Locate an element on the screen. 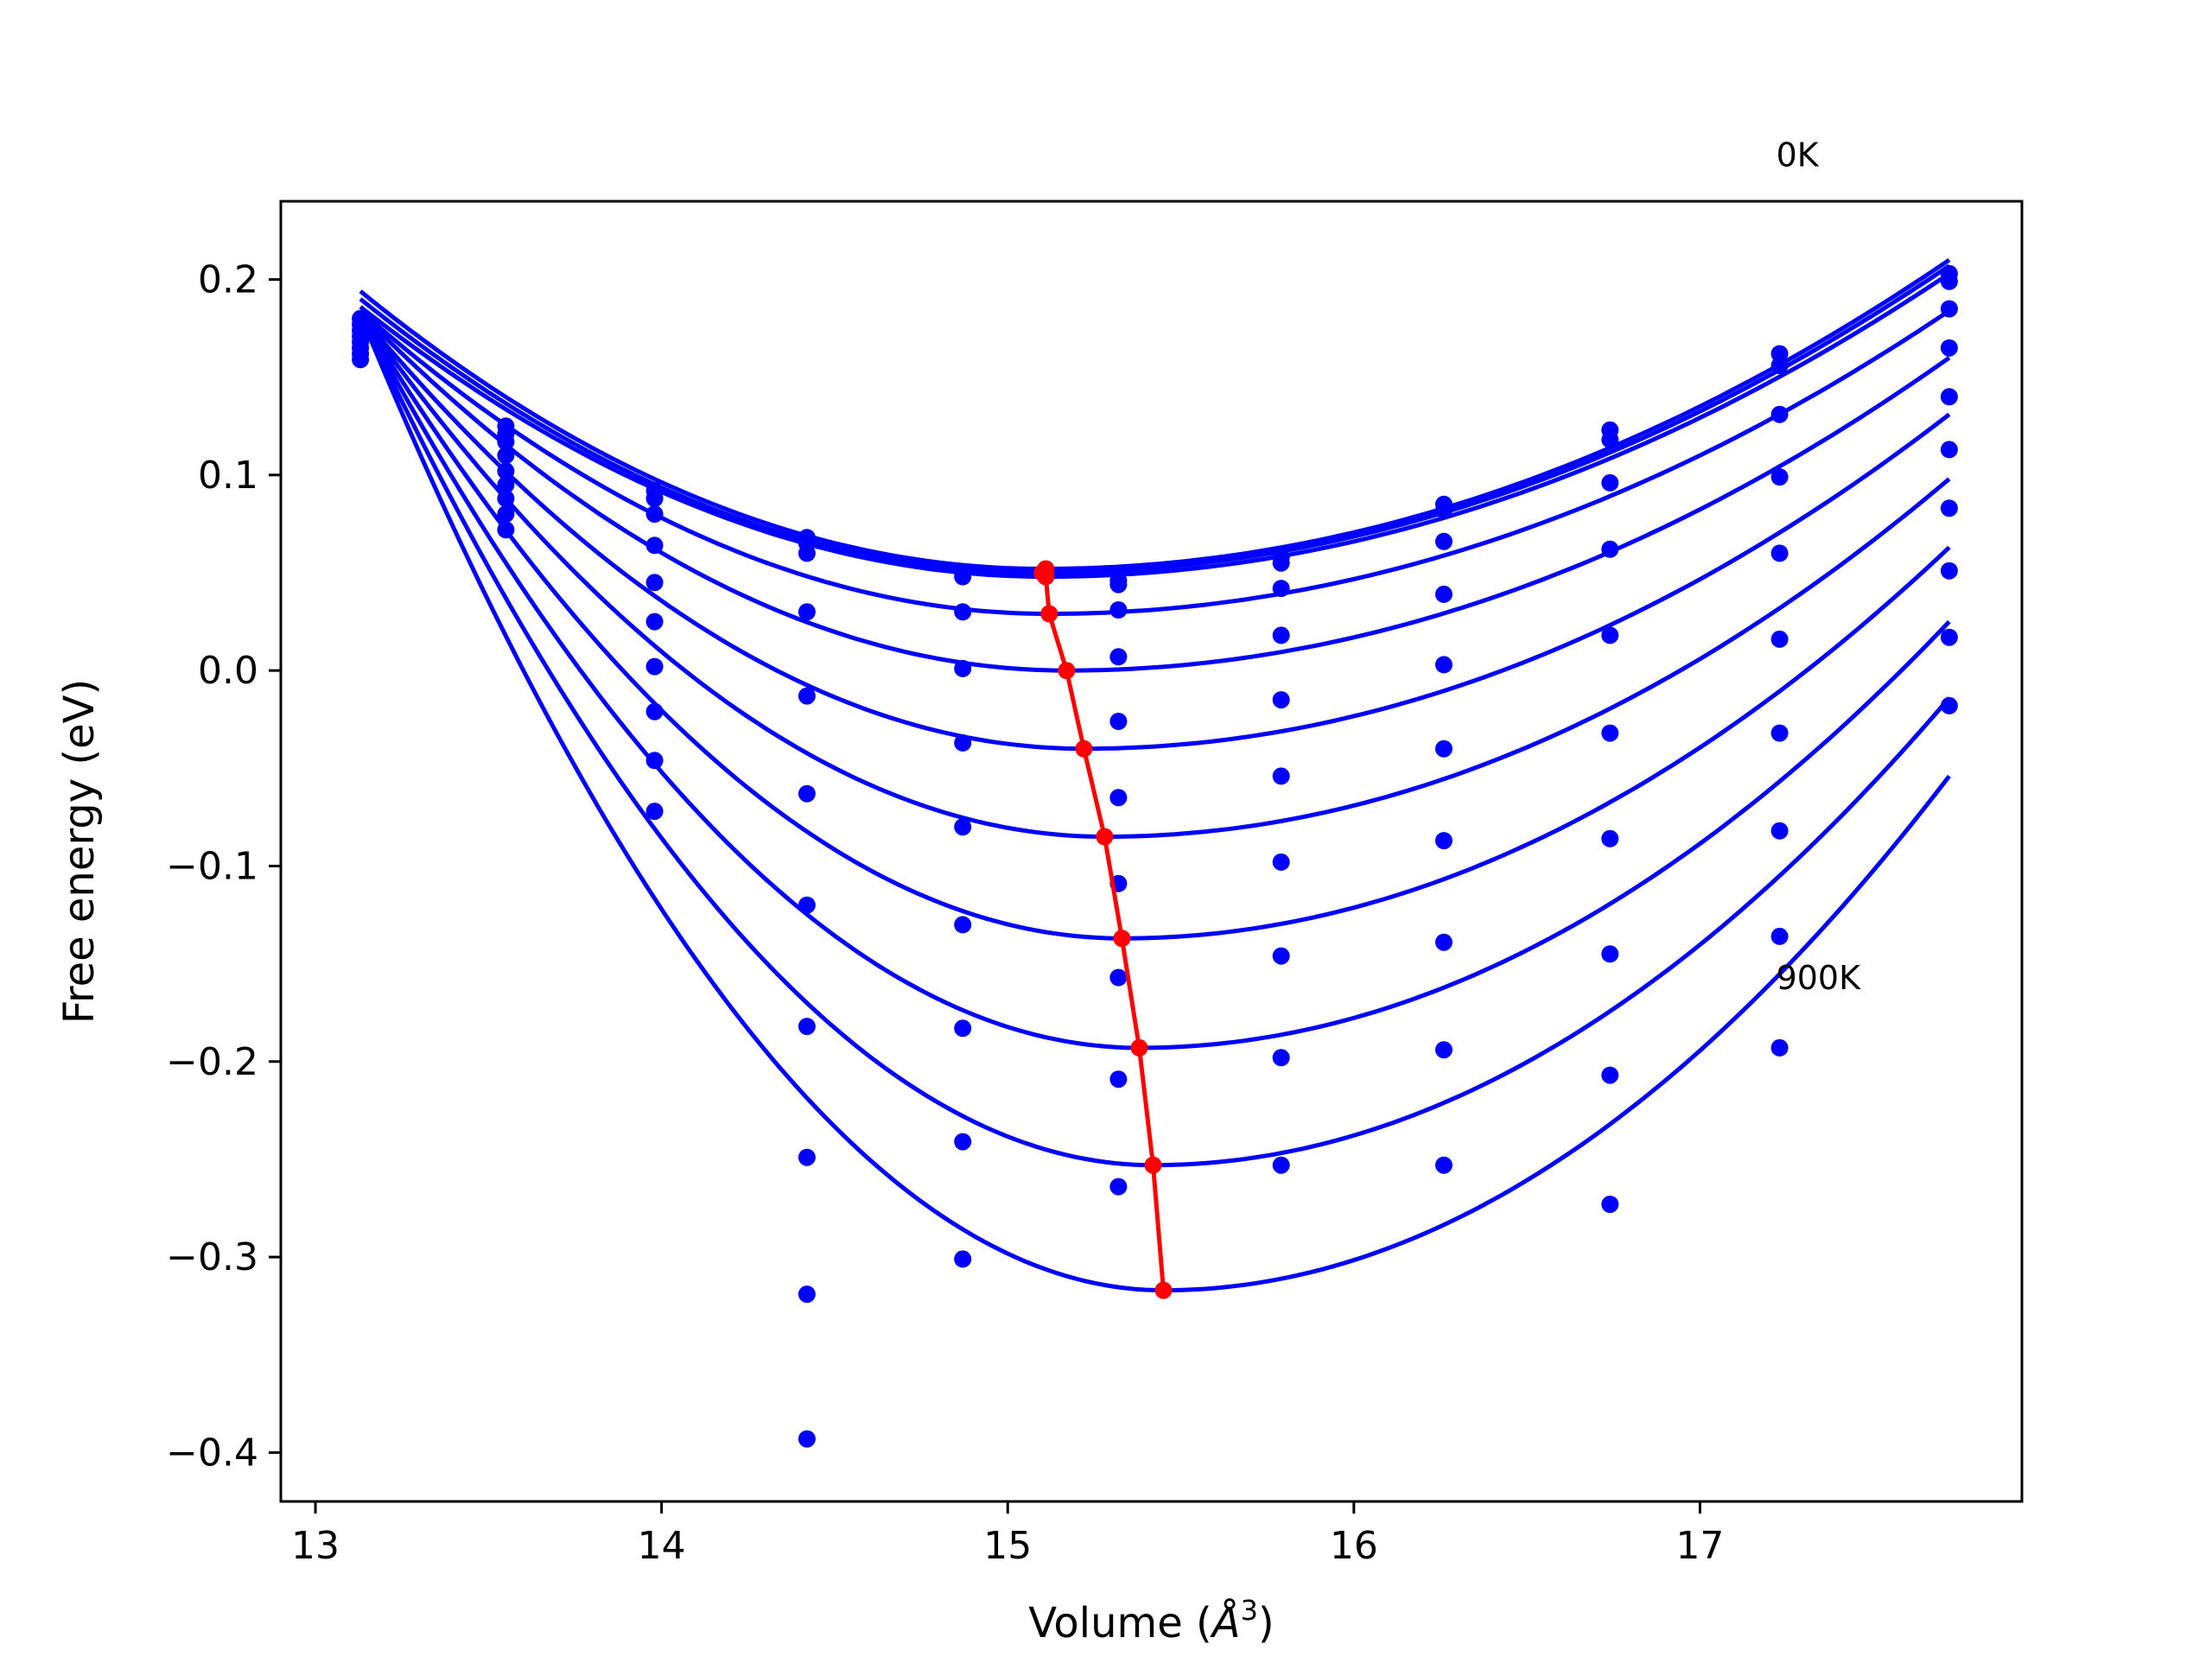 This screenshot has width=2212, height=1663. x-tick-label: 14 is located at coordinates (662, 1546).